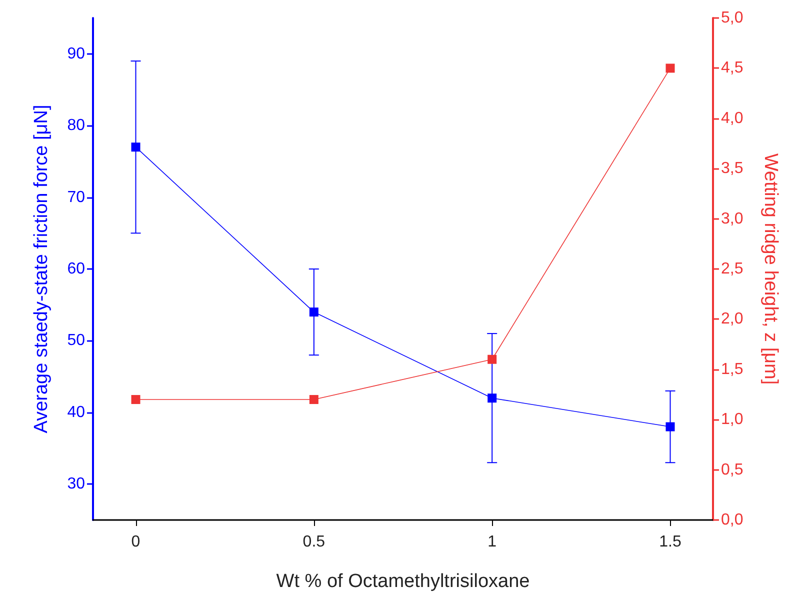  What do you see at coordinates (732, 169) in the screenshot?
I see `y2-tick-label: 3,5` at bounding box center [732, 169].